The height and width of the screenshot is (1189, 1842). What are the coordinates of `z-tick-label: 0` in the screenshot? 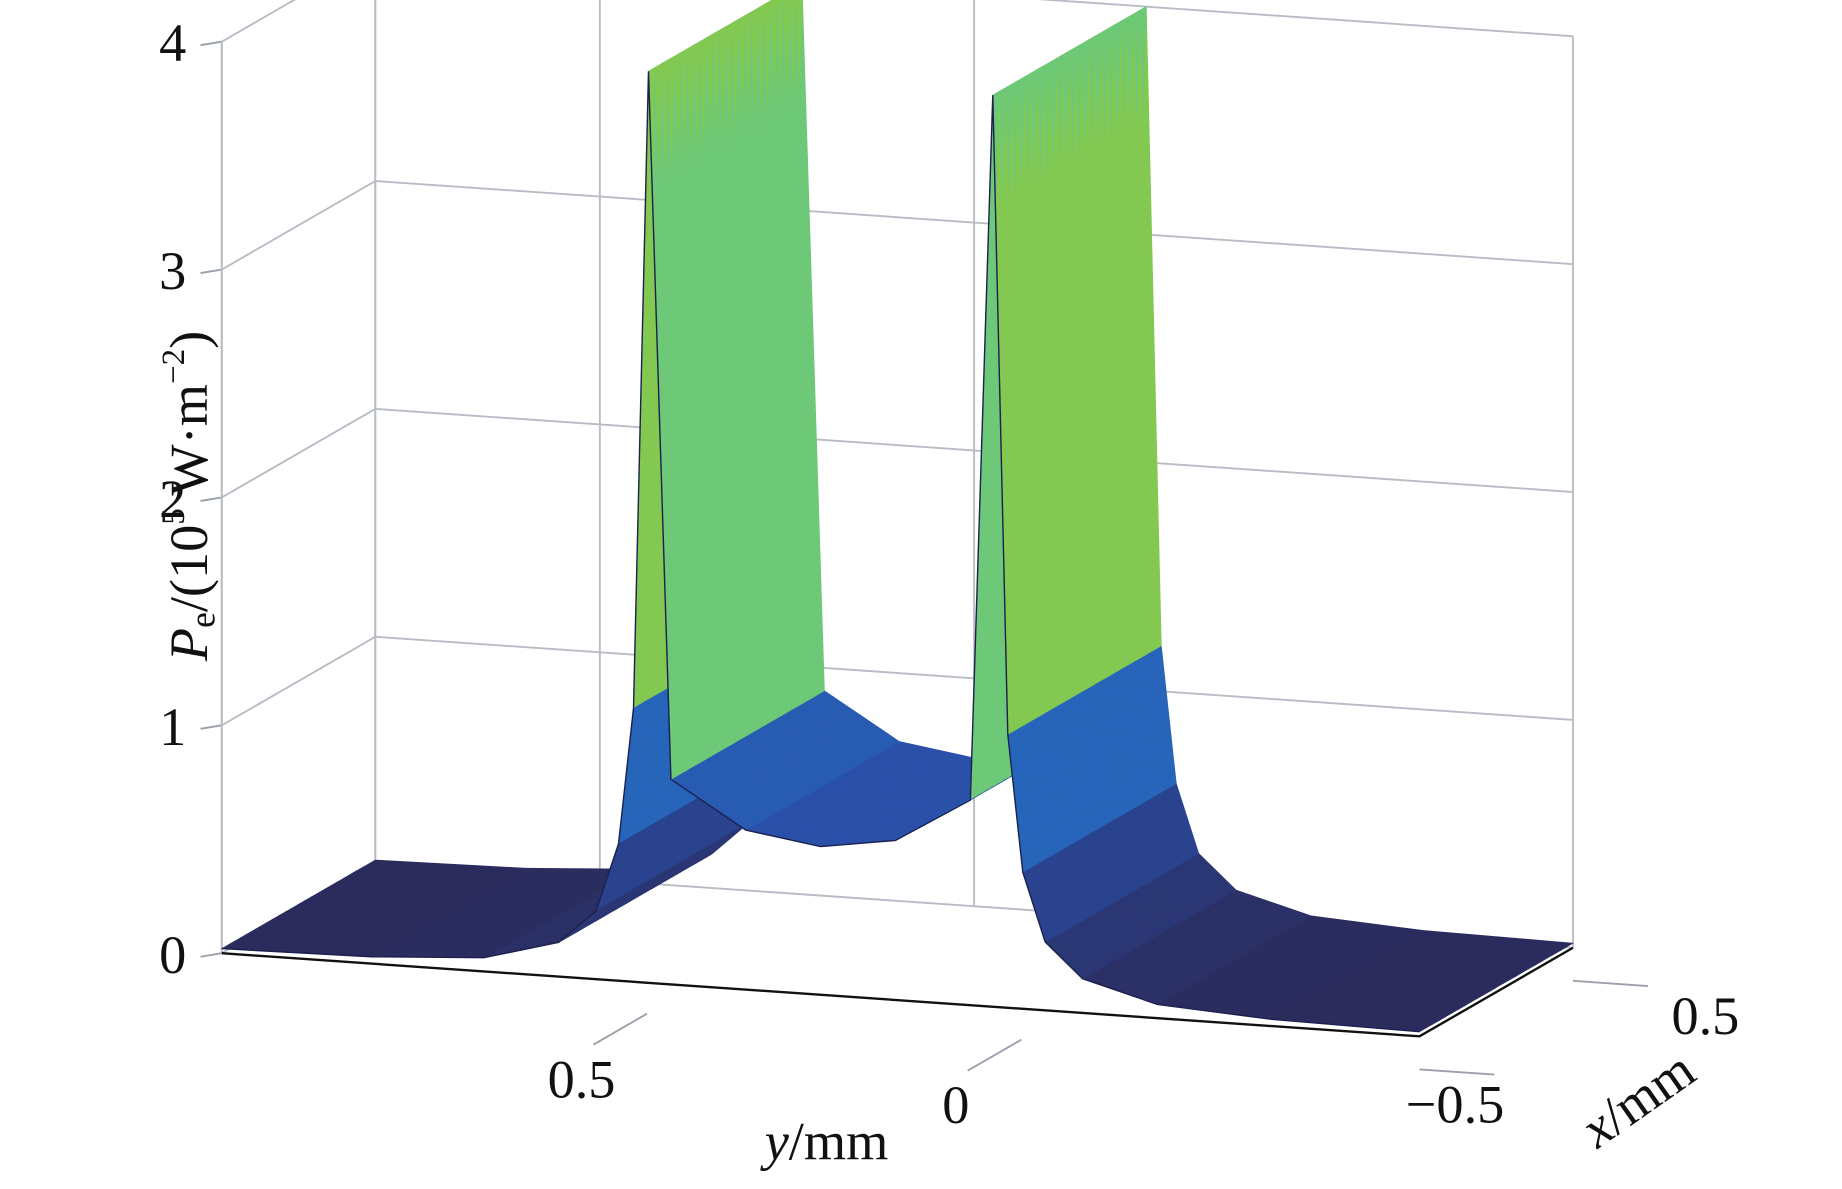 It's located at (172, 955).